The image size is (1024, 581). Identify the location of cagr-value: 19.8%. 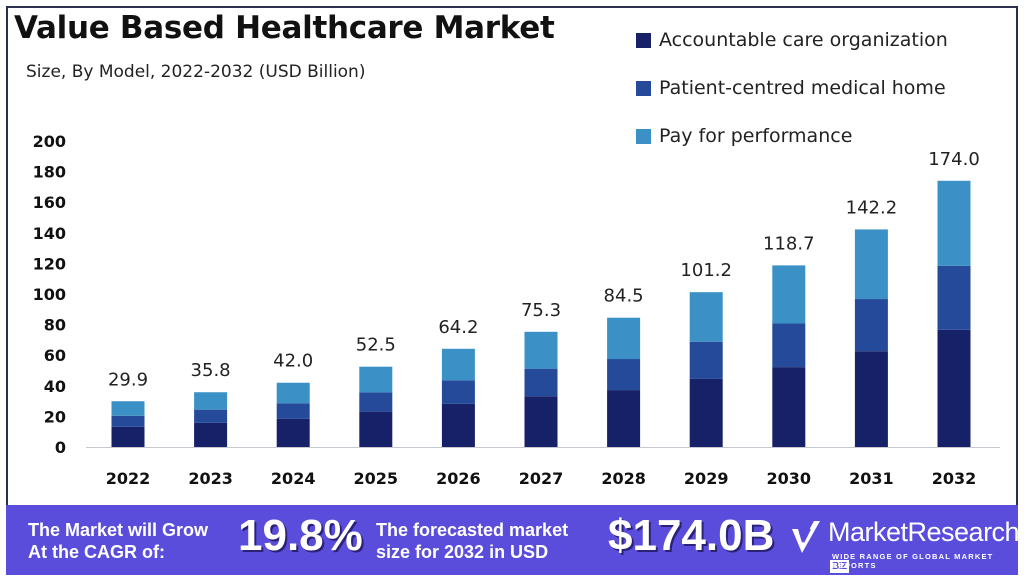
(300, 535).